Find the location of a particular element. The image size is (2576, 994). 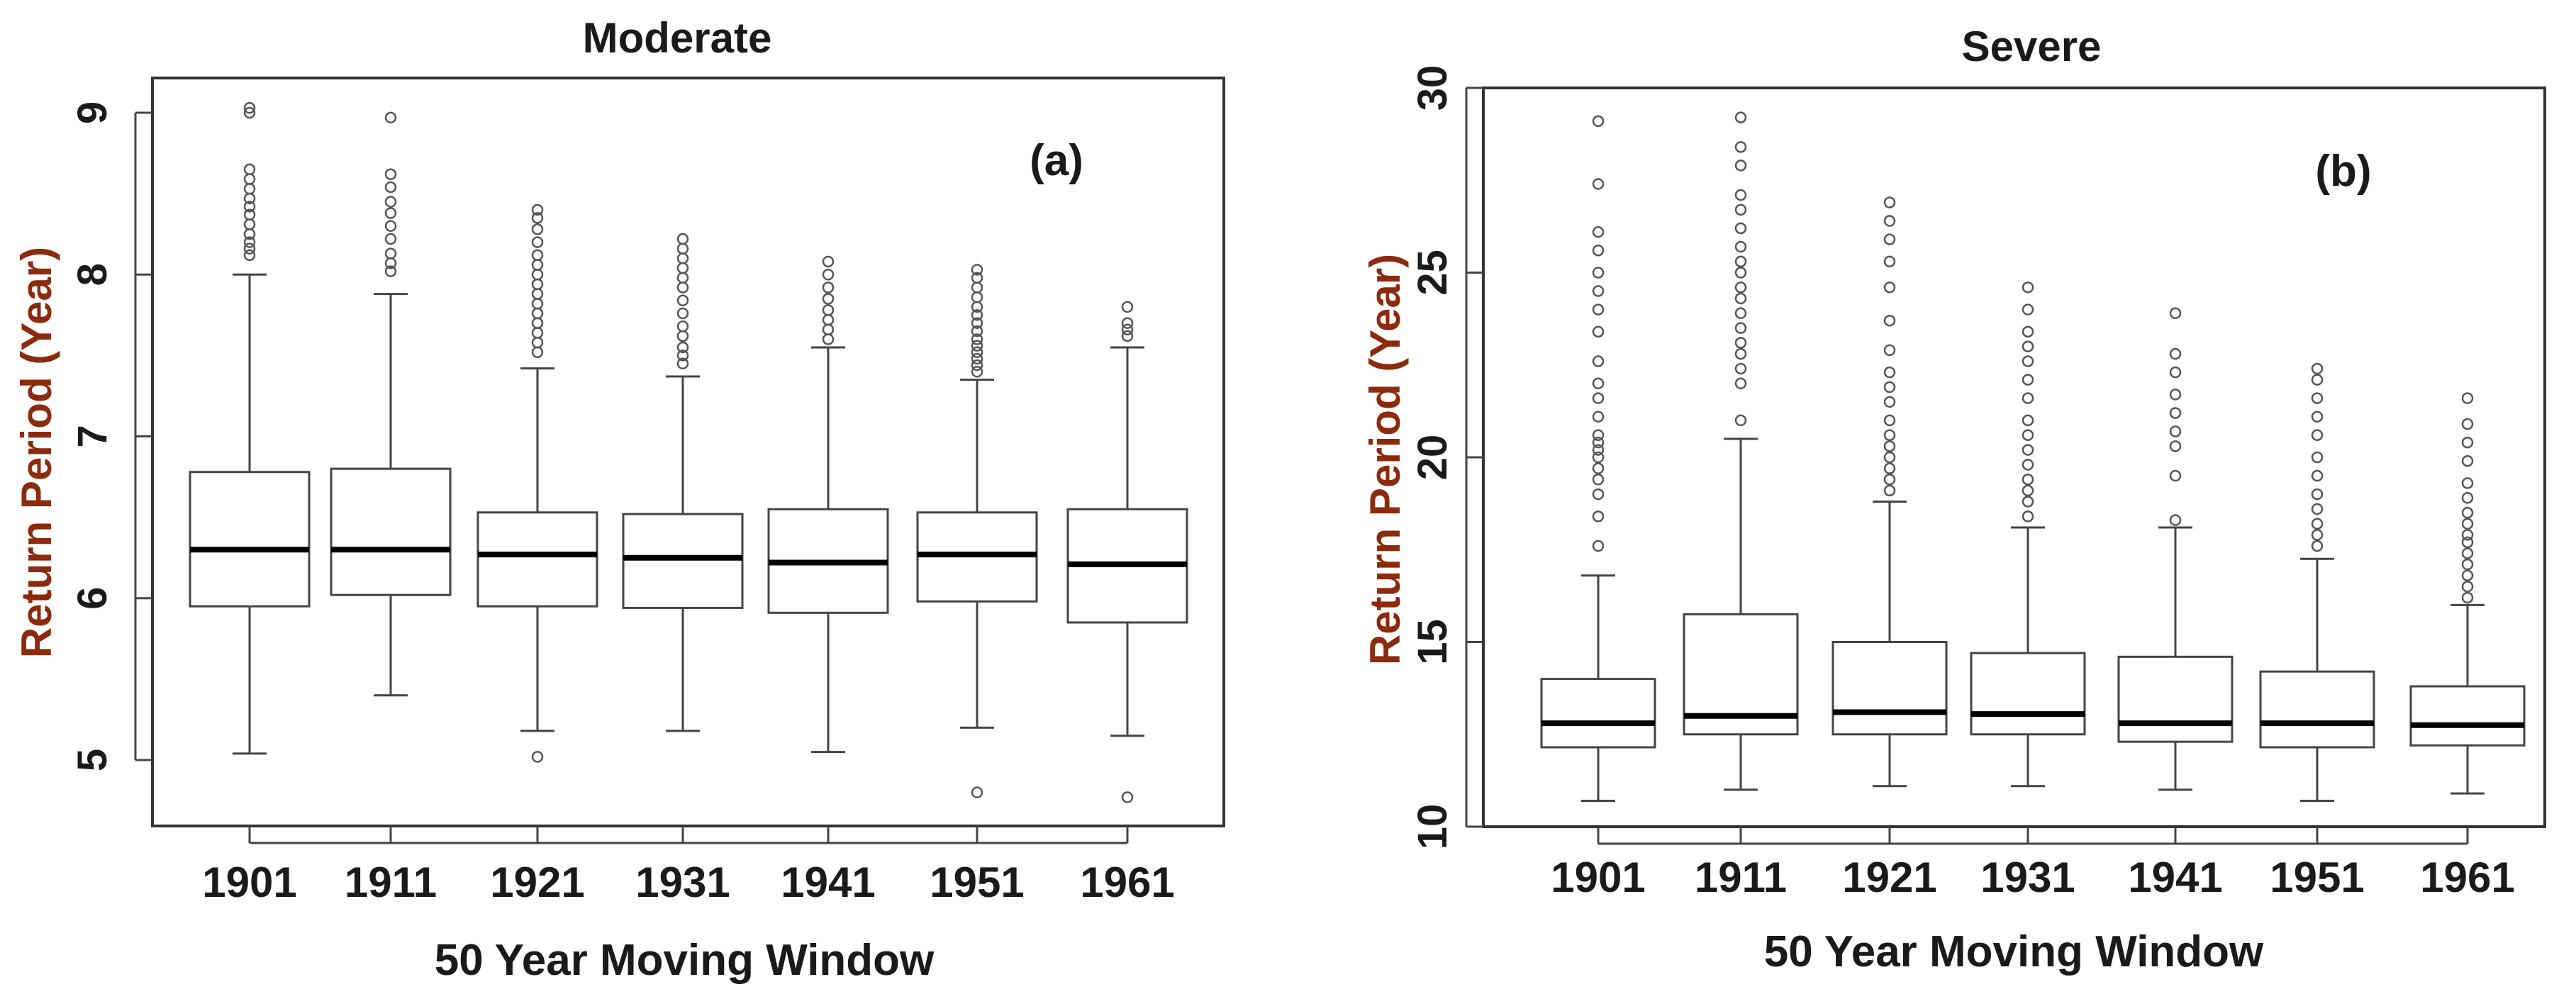

y-tick-label: 8 is located at coordinates (92, 274).